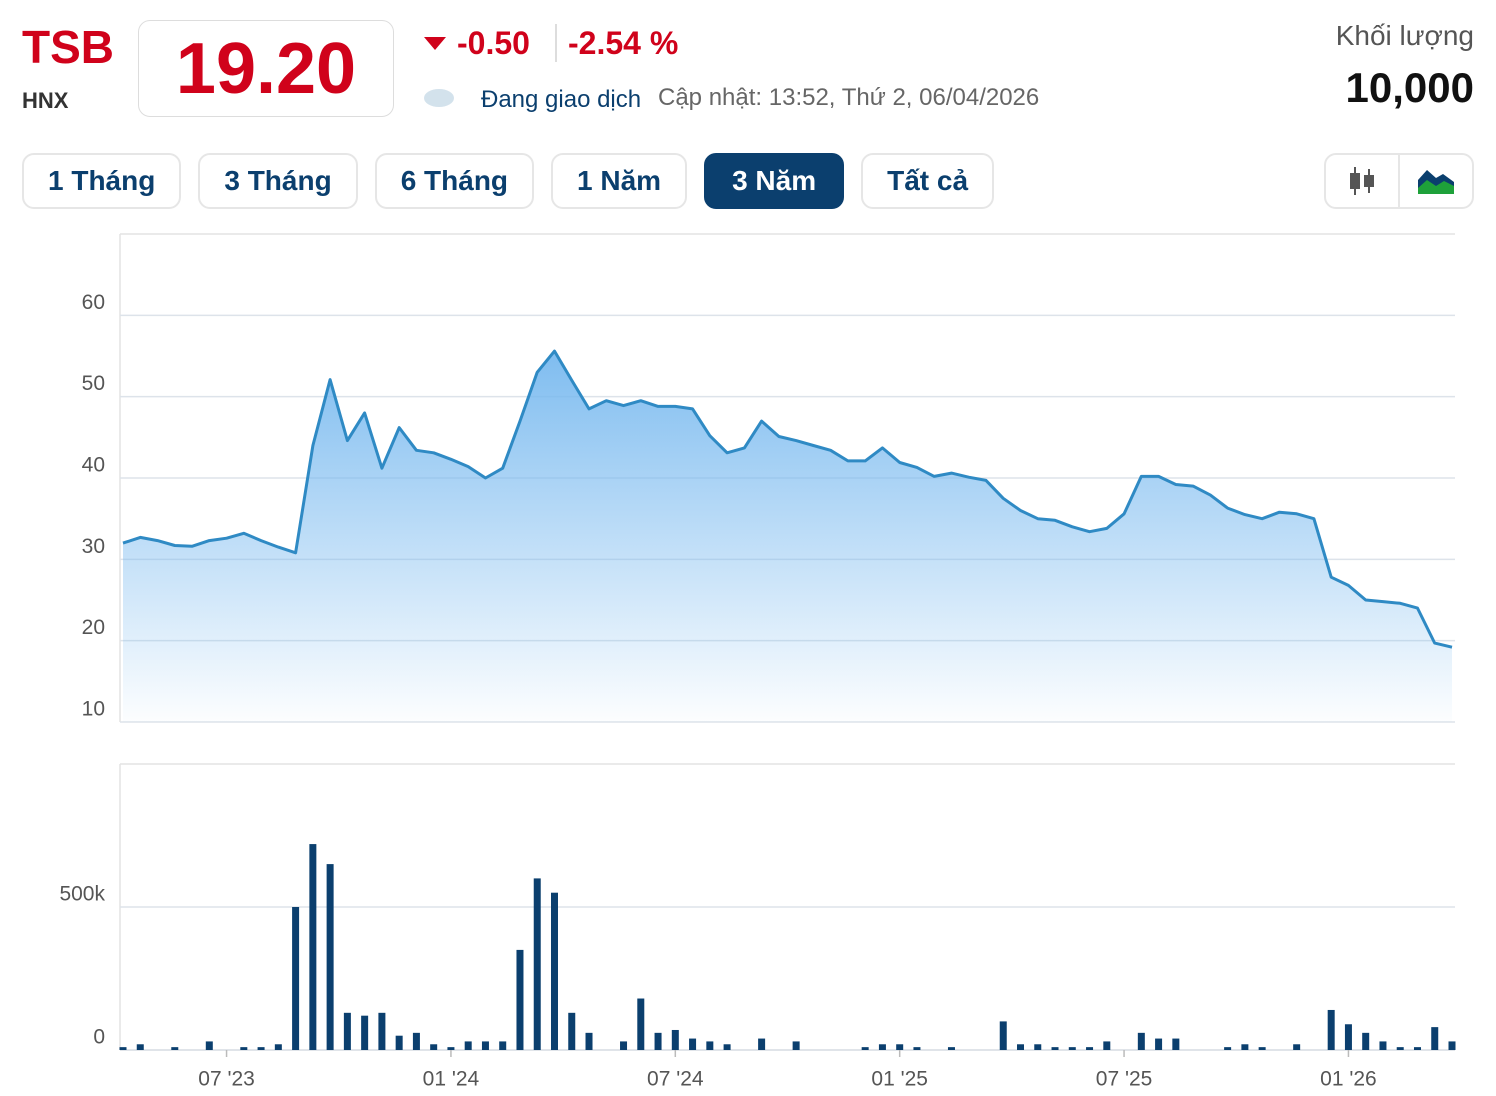  What do you see at coordinates (93, 546) in the screenshot?
I see `y-tick-label: 30` at bounding box center [93, 546].